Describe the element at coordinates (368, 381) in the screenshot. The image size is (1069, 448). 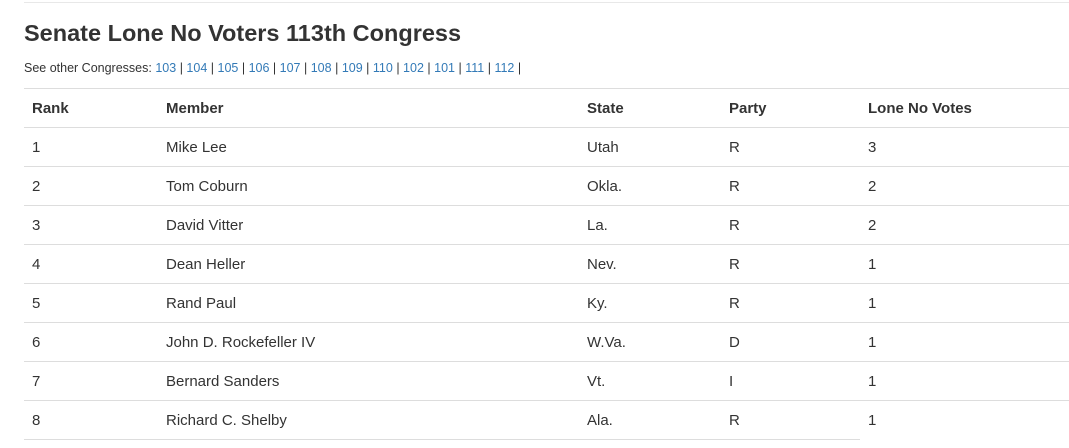
I see `cell-member: Bernard Sanders` at that location.